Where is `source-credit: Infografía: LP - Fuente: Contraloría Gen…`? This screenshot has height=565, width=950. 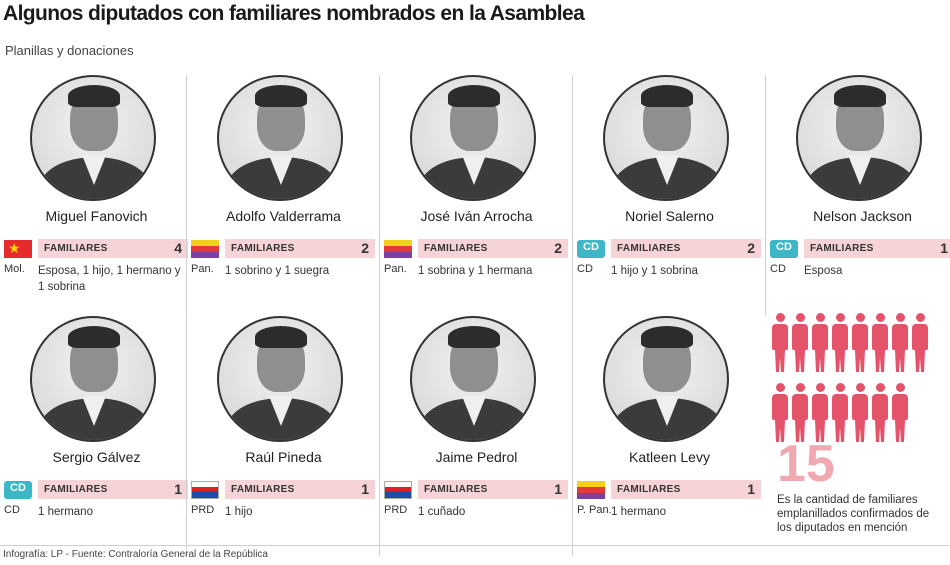
source-credit: Infografía: LP - Fuente: Contraloría Gen… is located at coordinates (135, 554).